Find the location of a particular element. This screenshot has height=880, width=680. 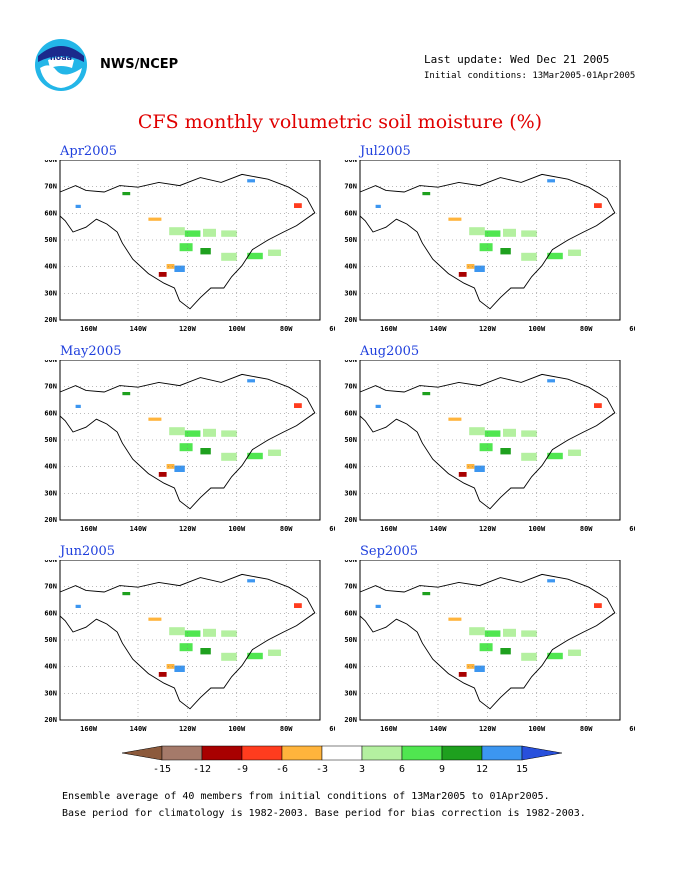

panel-title: Apr2005 is located at coordinates (89, 151).